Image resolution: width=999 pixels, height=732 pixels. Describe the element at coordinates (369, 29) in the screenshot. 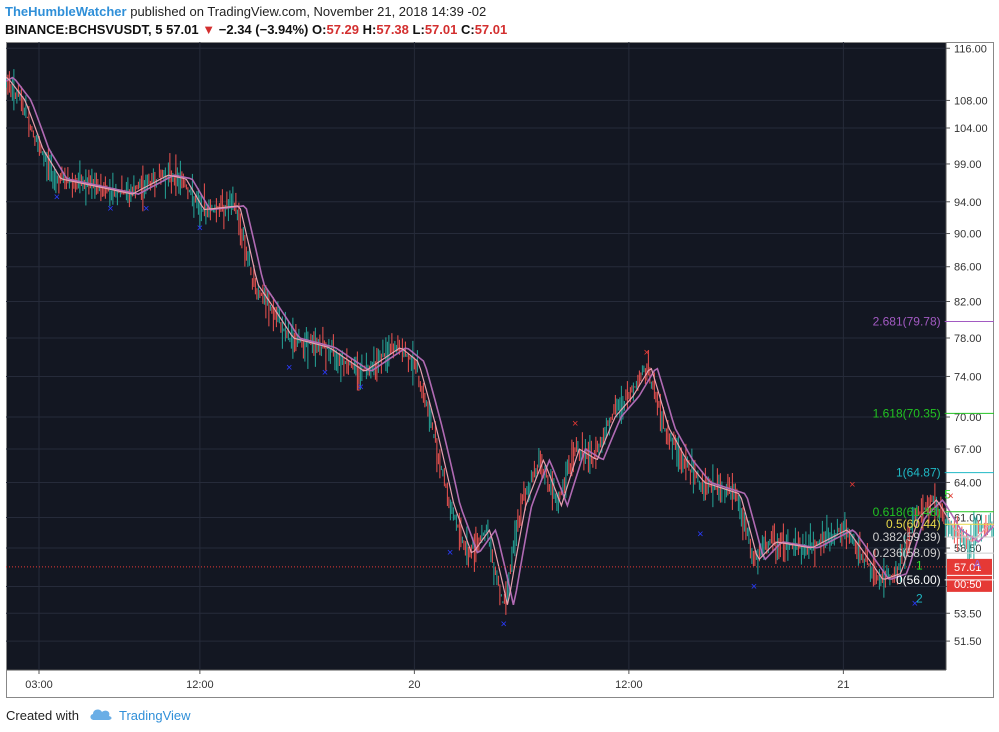

I see `high-label: H:` at that location.